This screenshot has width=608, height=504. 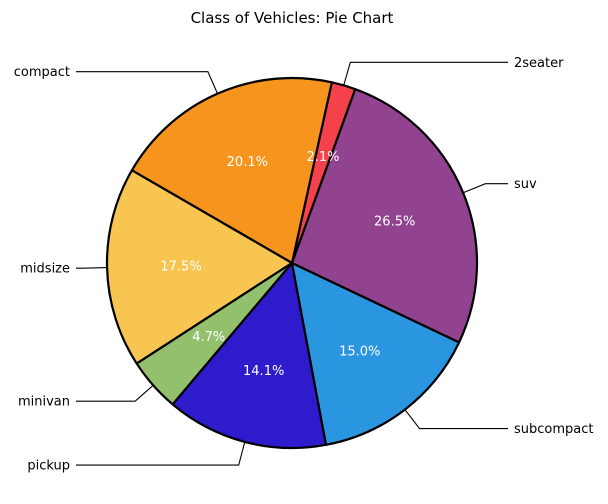 I want to click on leader-line-subcompact, so click(x=456, y=419).